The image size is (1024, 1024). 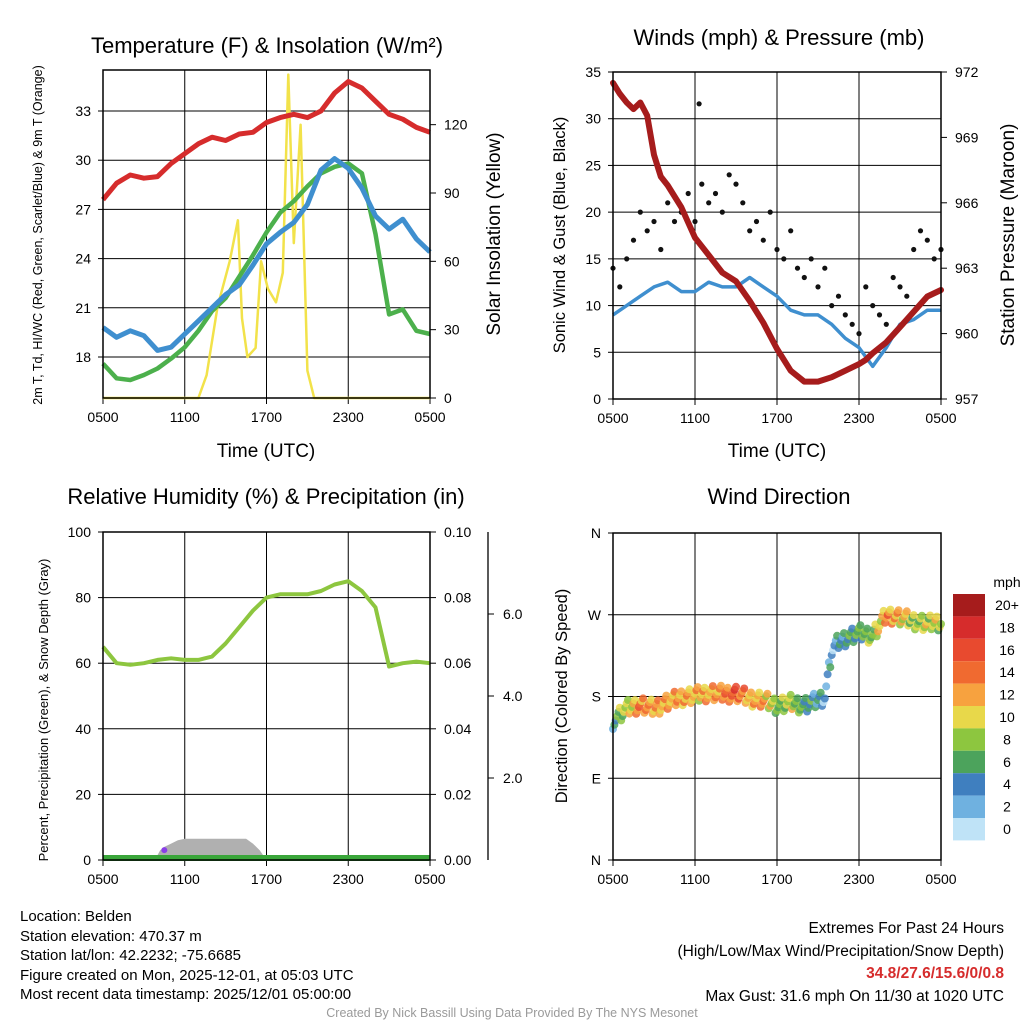 What do you see at coordinates (452, 193) in the screenshot?
I see `y2-tick-label: 90` at bounding box center [452, 193].